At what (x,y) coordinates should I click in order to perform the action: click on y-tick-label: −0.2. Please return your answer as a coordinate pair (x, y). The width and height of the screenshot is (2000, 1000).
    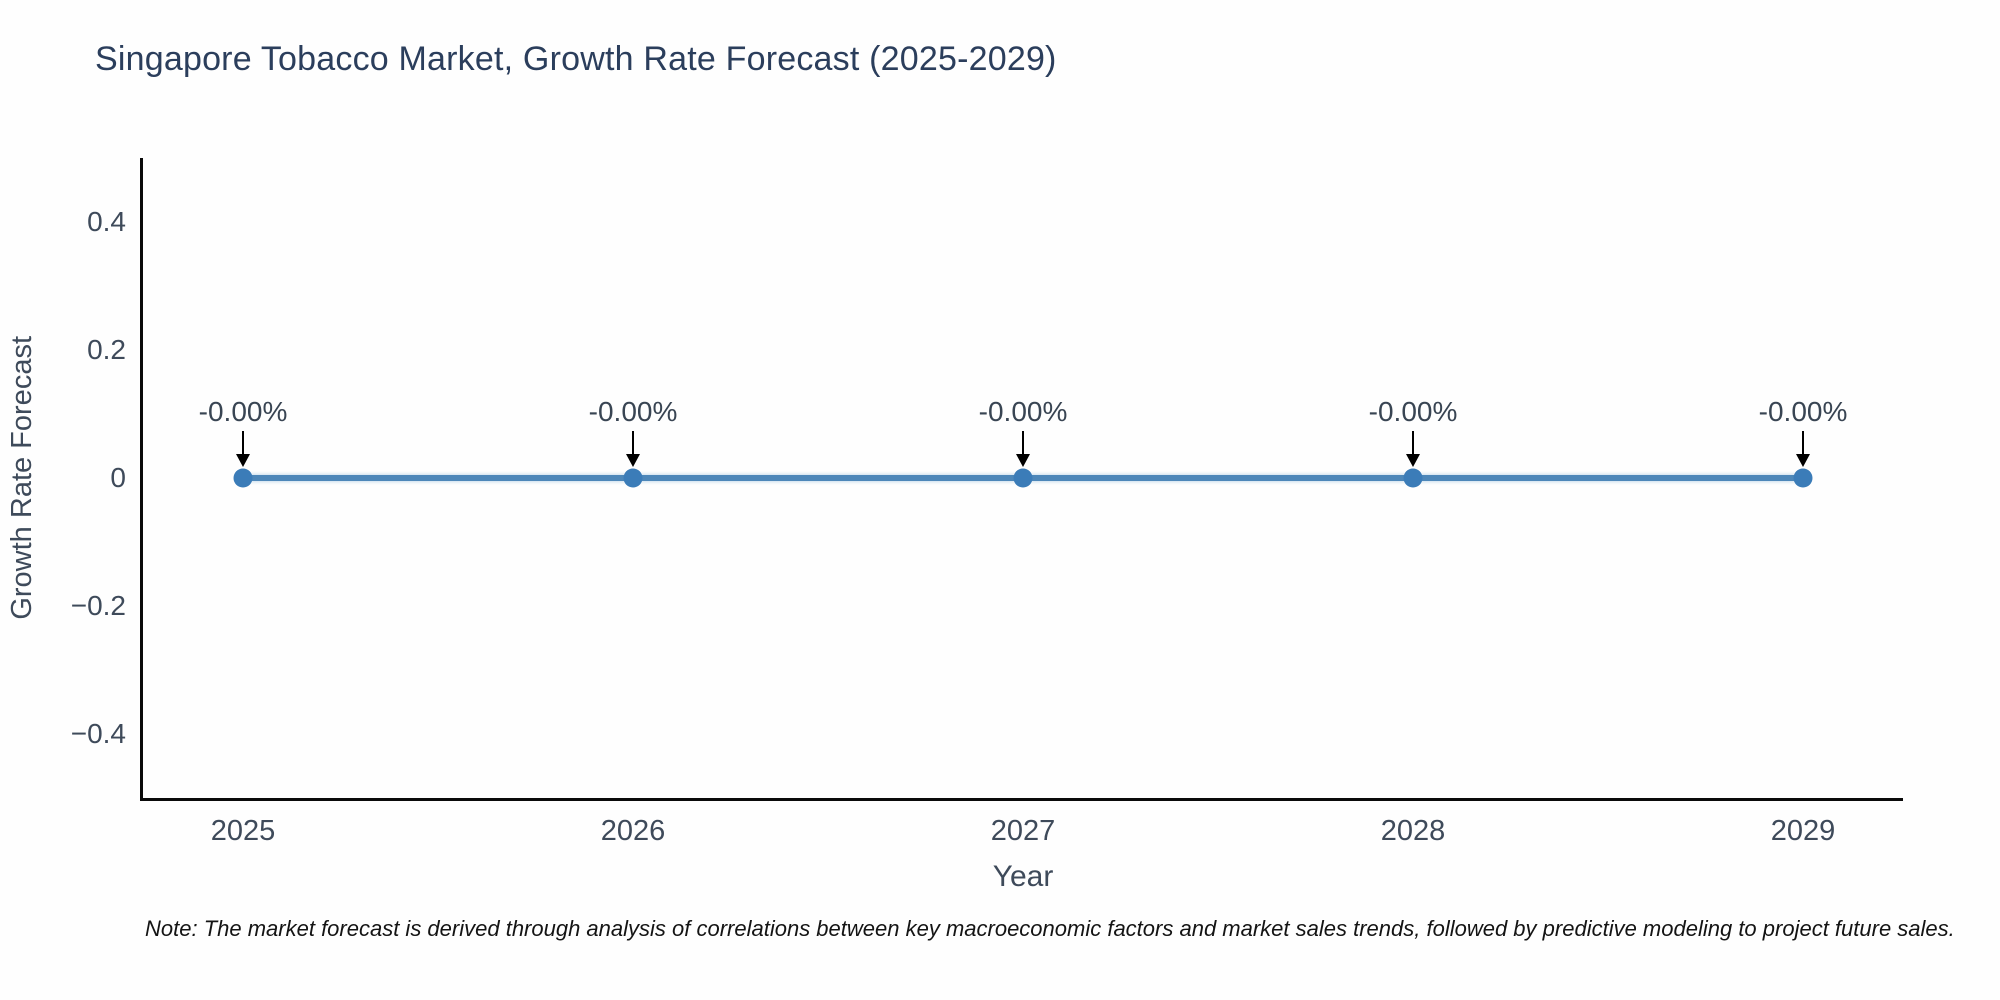
    Looking at the image, I should click on (98, 605).